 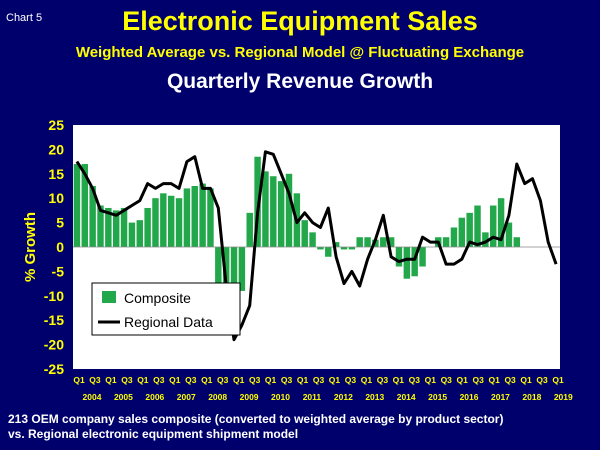 I want to click on x-year-label: 2012, so click(x=343, y=397).